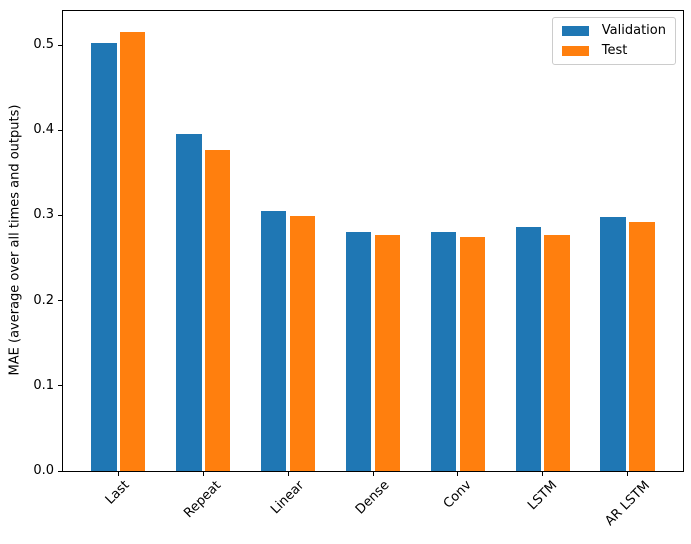  Describe the element at coordinates (528, 349) in the screenshot. I see `bar-validation-lstm` at that location.